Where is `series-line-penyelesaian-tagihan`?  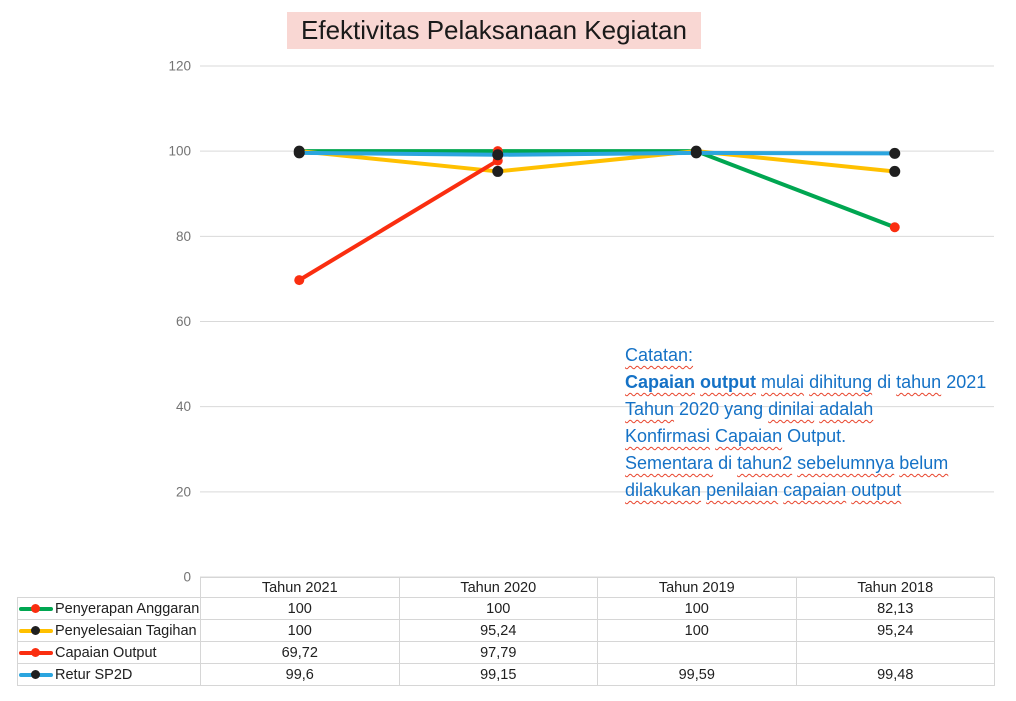
series-line-penyelesaian-tagihan is located at coordinates (597, 161).